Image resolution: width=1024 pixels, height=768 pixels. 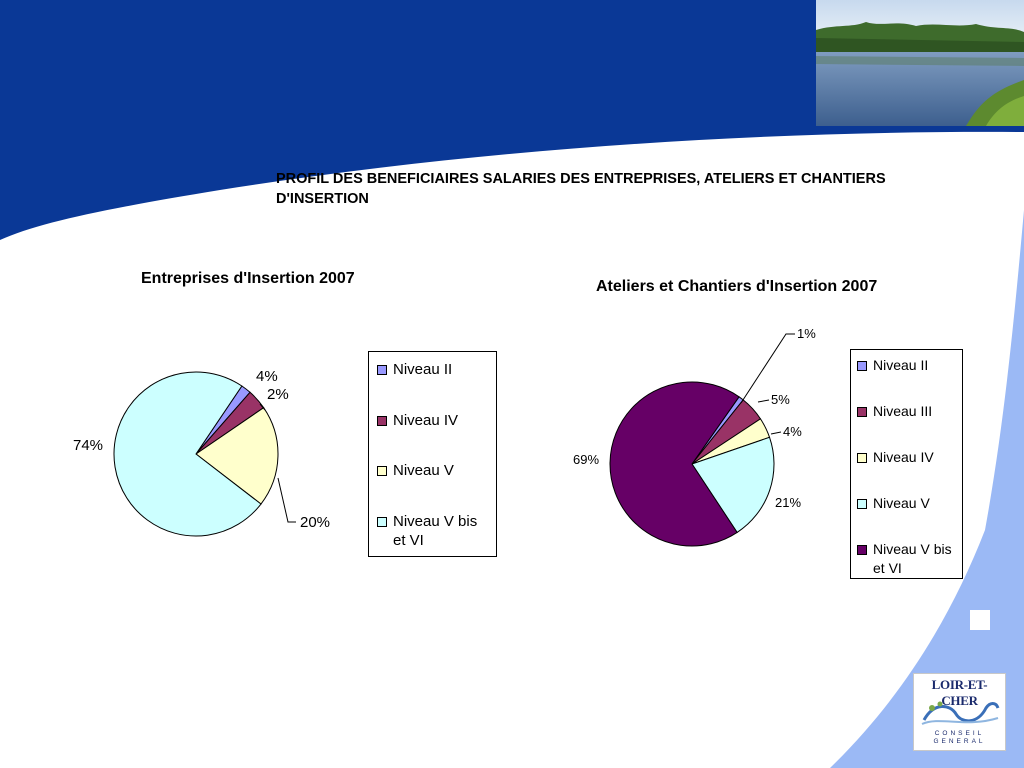 What do you see at coordinates (248, 278) in the screenshot?
I see `chart1-title: Entreprises d'Insertion 2007` at bounding box center [248, 278].